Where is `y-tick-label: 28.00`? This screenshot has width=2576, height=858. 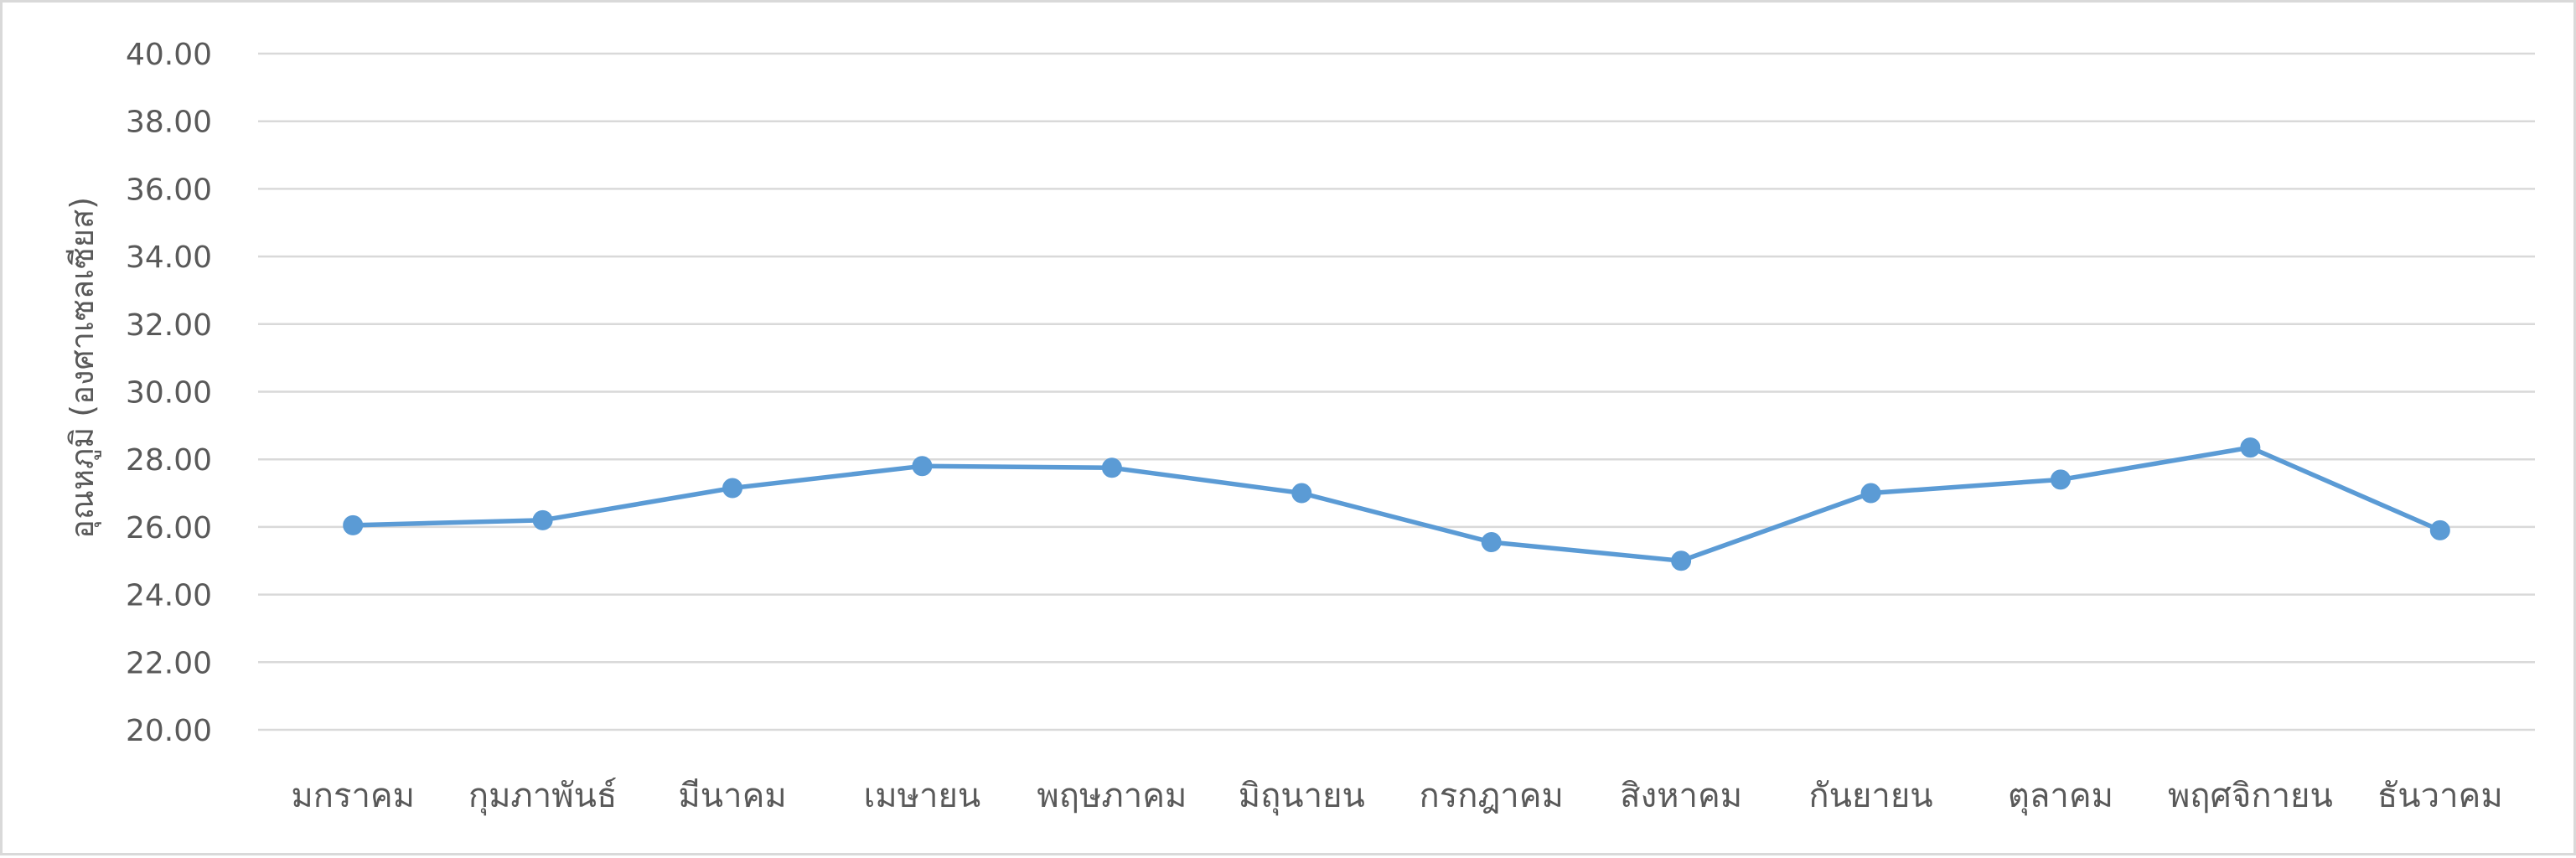 y-tick-label: 28.00 is located at coordinates (169, 460).